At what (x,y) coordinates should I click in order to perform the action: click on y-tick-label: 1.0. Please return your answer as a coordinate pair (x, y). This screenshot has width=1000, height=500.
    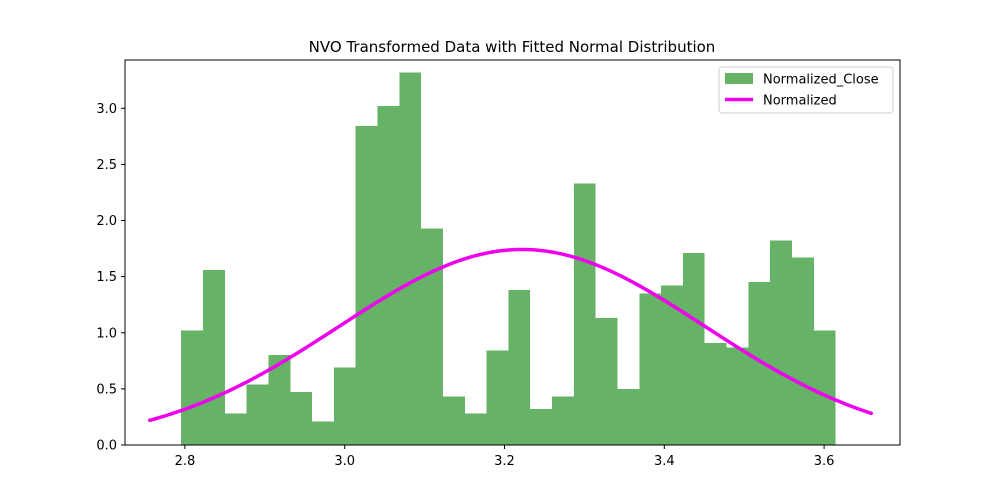
    Looking at the image, I should click on (106, 333).